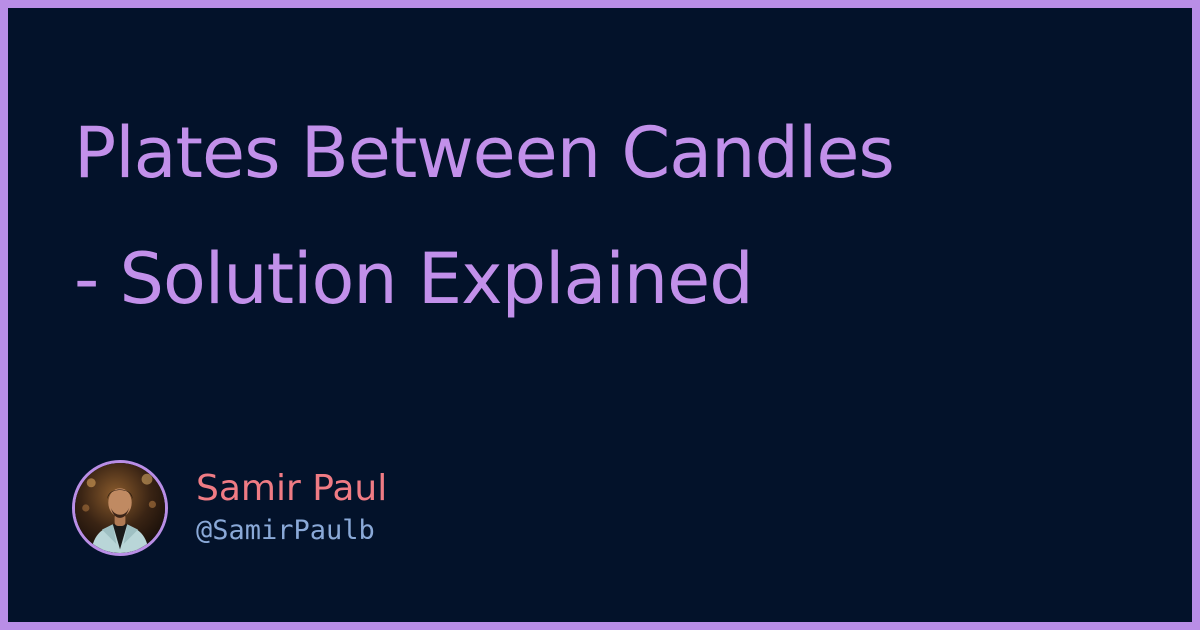 This screenshot has width=1200, height=630. I want to click on author-handle: @SamirPaulb, so click(285, 530).